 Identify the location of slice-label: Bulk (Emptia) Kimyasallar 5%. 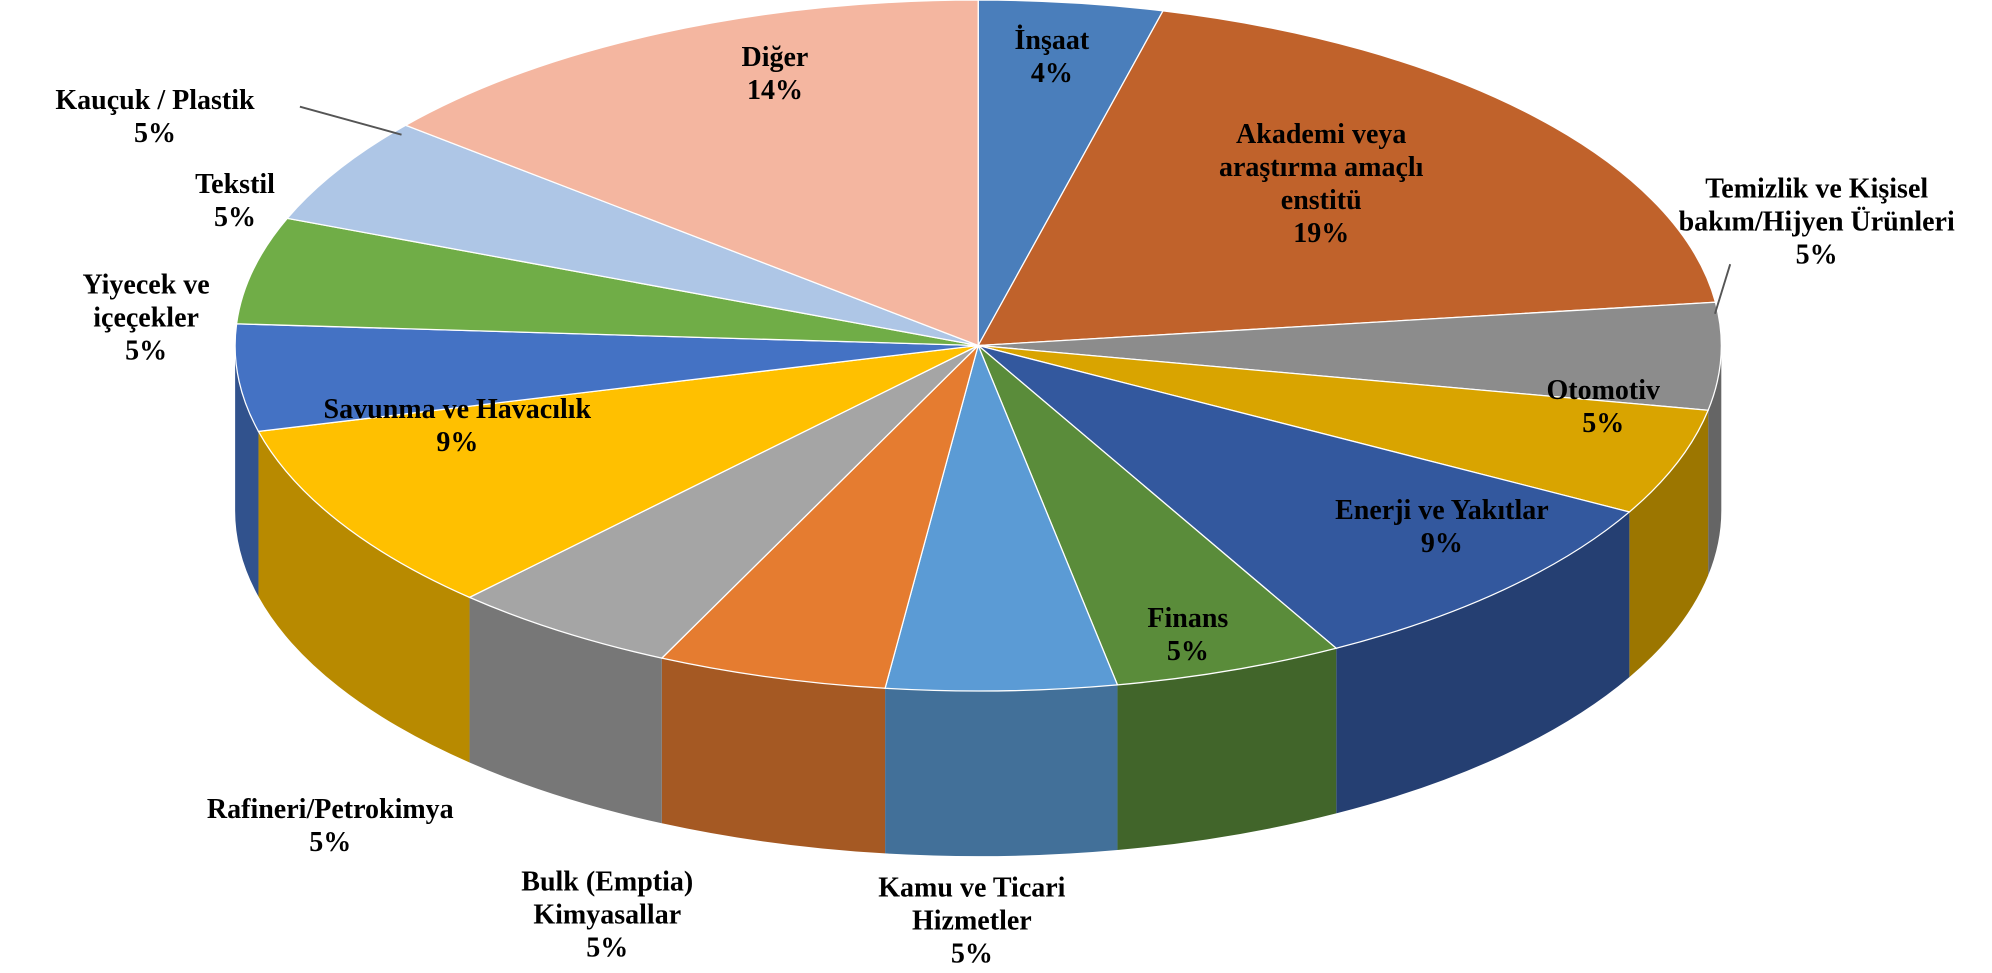
(607, 914).